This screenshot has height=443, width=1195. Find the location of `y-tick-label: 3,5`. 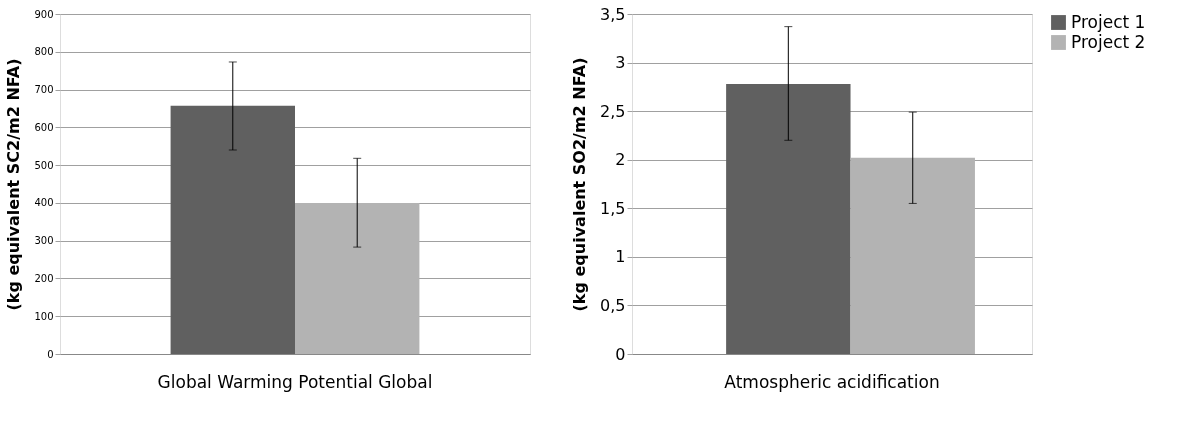

y-tick-label: 3,5 is located at coordinates (613, 14).